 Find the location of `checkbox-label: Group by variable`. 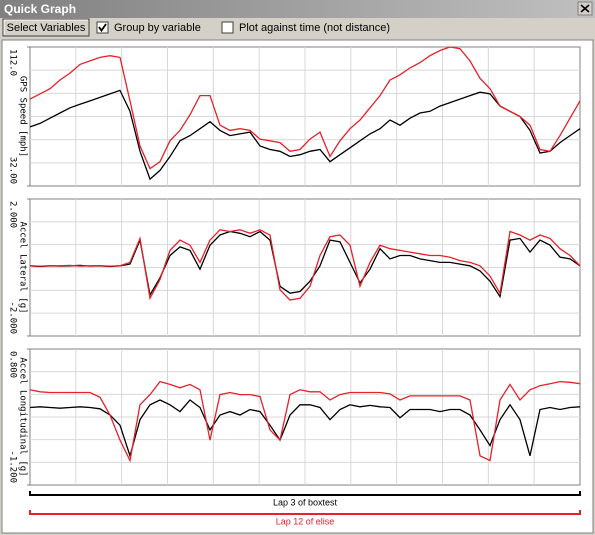

checkbox-label: Group by variable is located at coordinates (157, 28).